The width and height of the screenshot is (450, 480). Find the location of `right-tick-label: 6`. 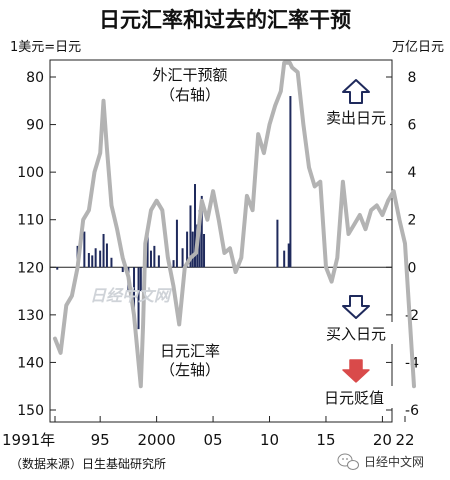

right-tick-label: 6 is located at coordinates (412, 126).